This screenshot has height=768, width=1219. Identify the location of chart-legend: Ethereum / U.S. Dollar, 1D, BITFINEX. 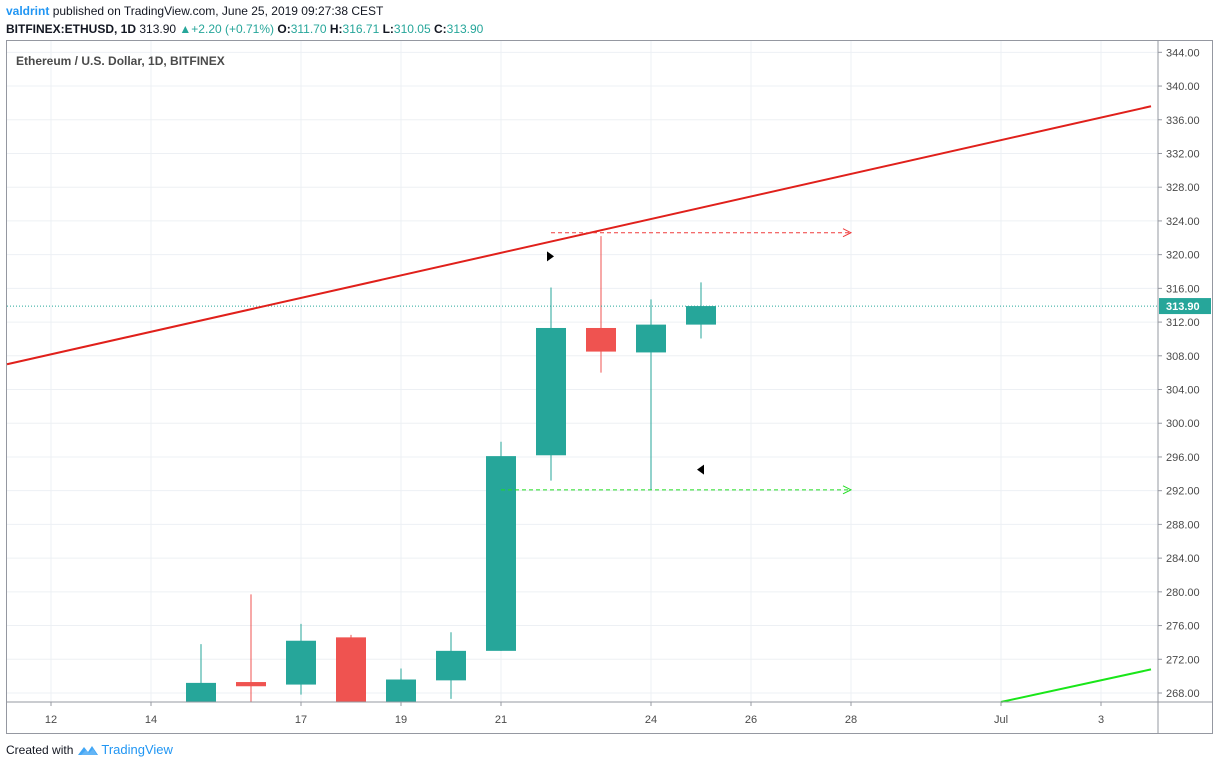
(120, 61).